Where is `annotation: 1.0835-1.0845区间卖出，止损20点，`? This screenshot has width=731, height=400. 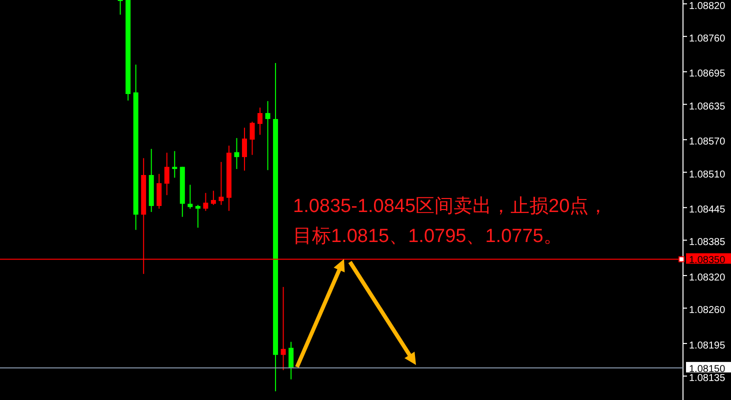
annotation: 1.0835-1.0845区间卖出，止损20点， is located at coordinates (450, 206).